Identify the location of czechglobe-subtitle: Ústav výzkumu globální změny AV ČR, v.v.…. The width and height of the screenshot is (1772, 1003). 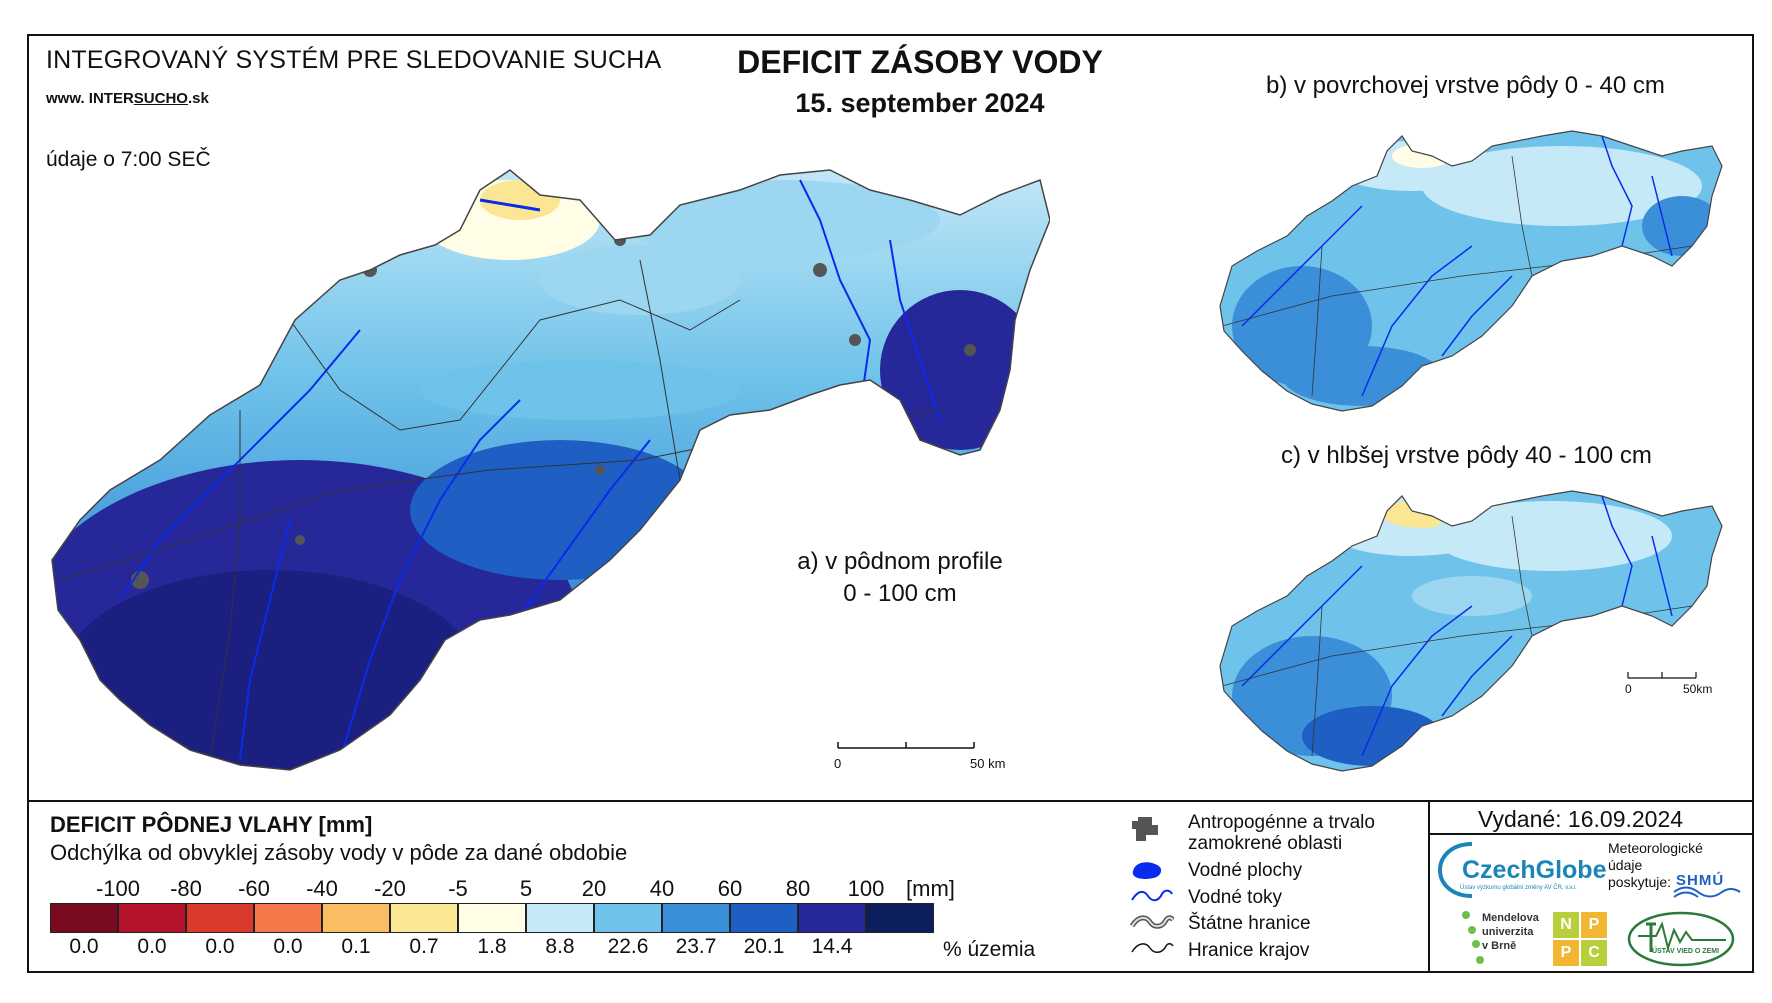
(1518, 888).